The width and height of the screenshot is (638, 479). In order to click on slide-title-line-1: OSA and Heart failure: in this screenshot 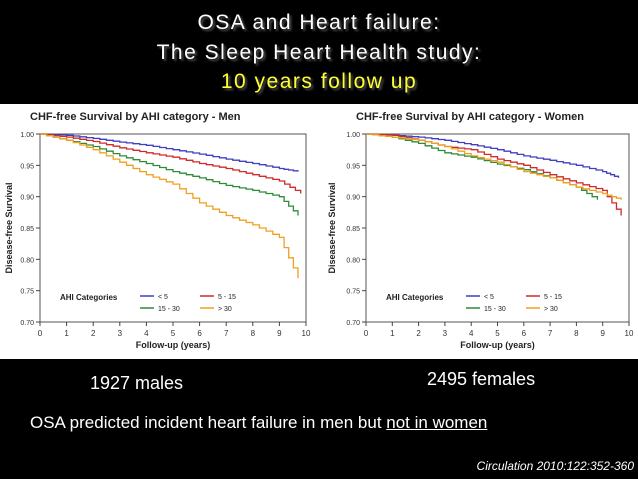, I will do `click(319, 22)`.